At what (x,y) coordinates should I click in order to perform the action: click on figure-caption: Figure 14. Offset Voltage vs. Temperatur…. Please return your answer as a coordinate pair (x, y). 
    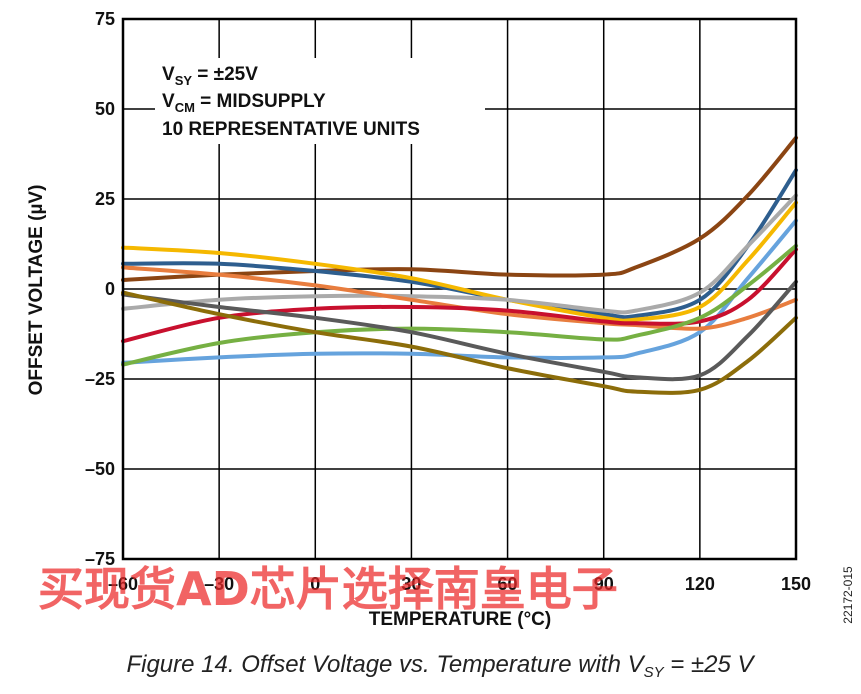
    Looking at the image, I should click on (440, 666).